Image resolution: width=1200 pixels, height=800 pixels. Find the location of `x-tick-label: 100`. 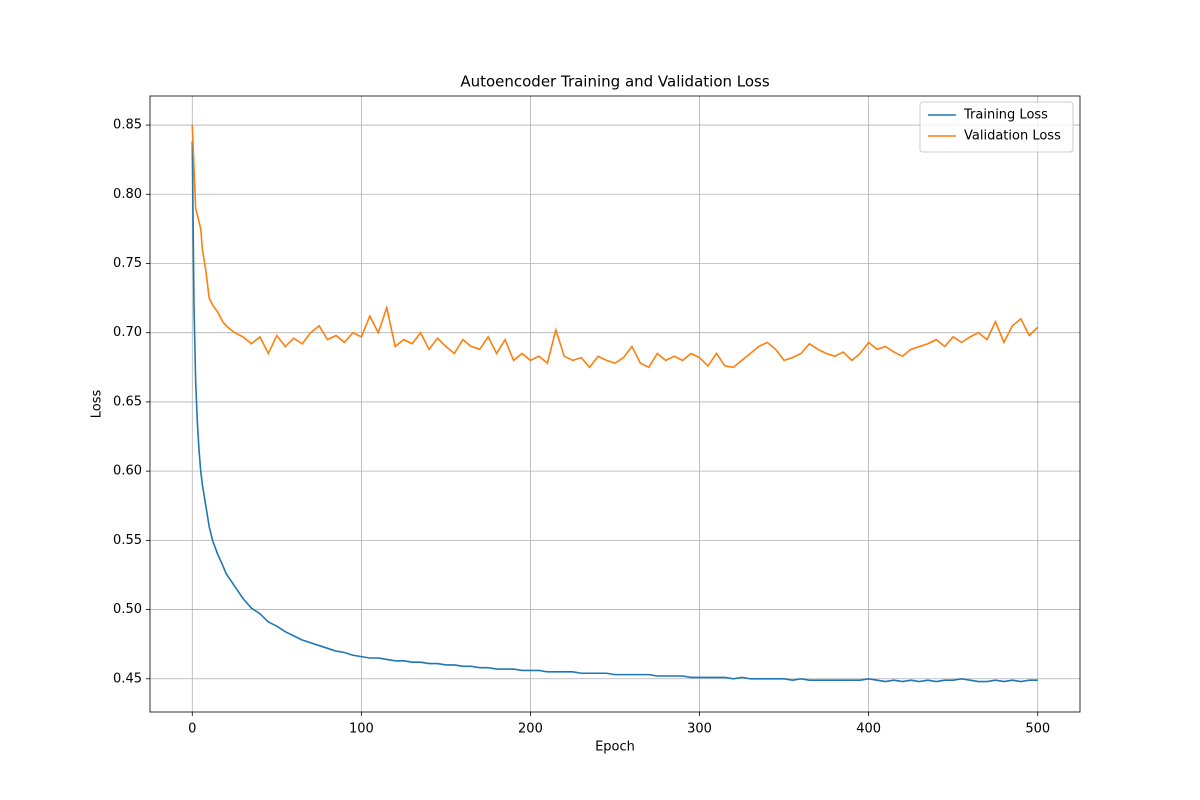

x-tick-label: 100 is located at coordinates (361, 729).